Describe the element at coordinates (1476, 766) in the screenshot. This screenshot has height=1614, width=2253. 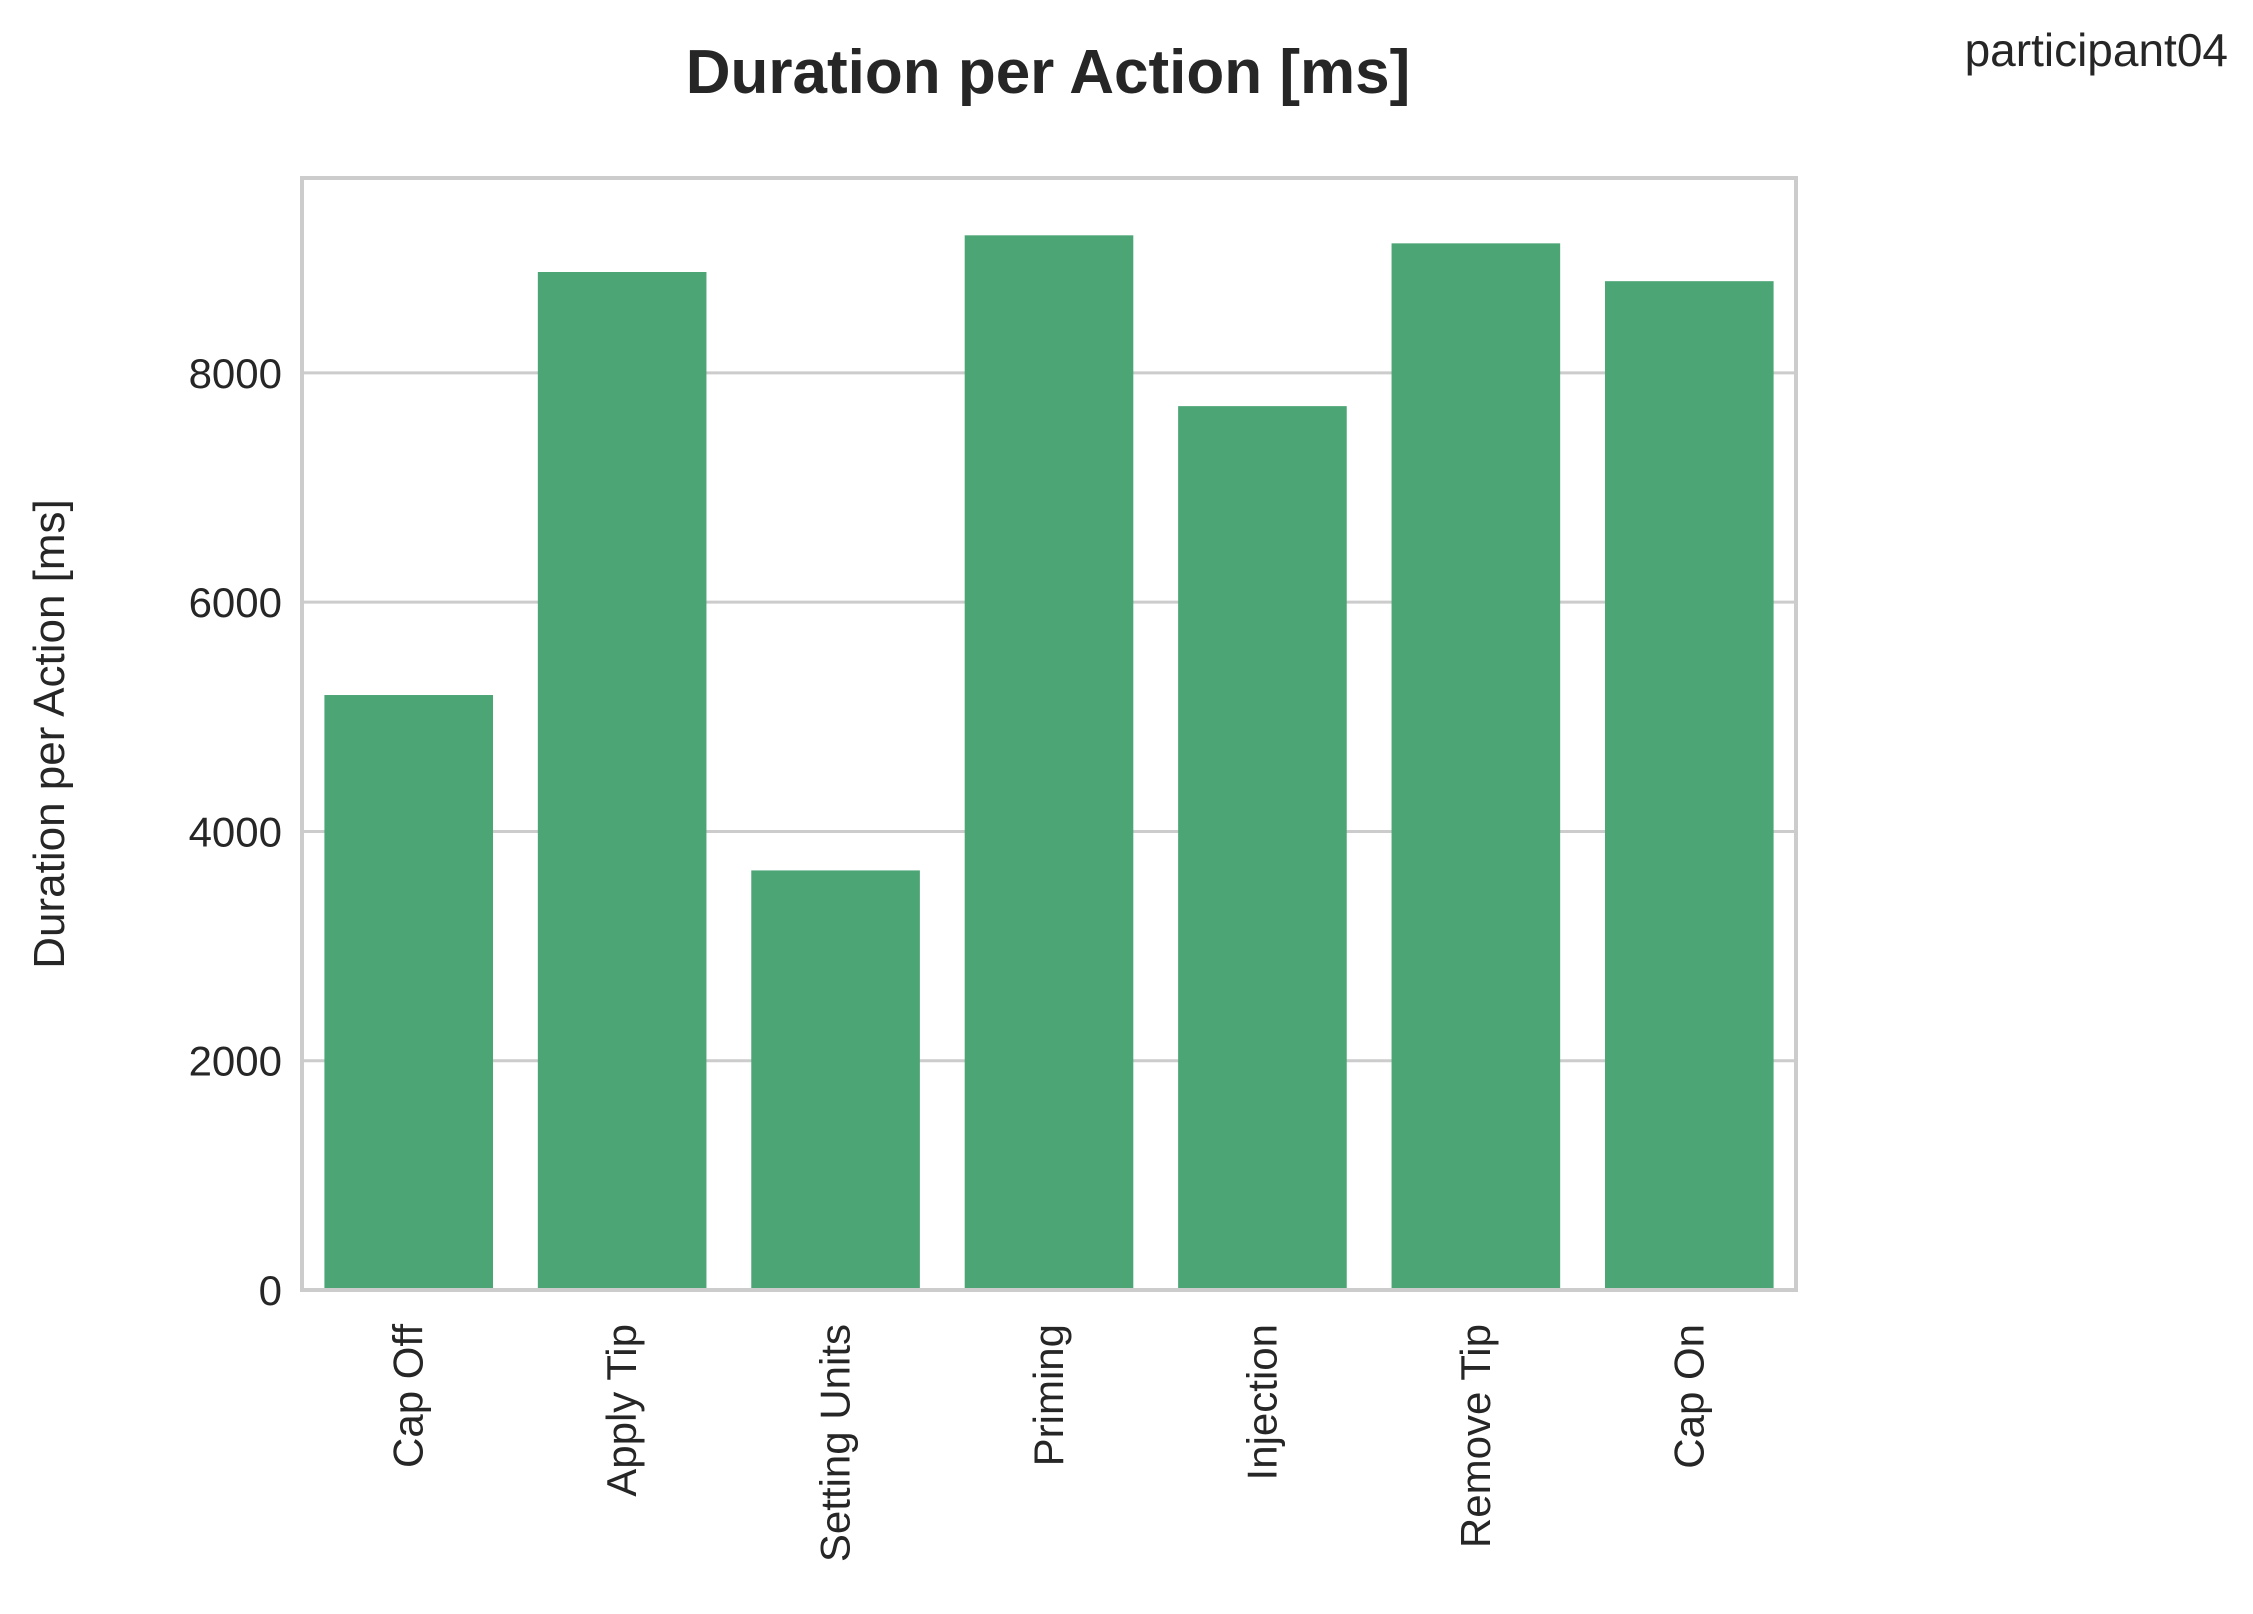
I see `bar-remove-tip` at that location.